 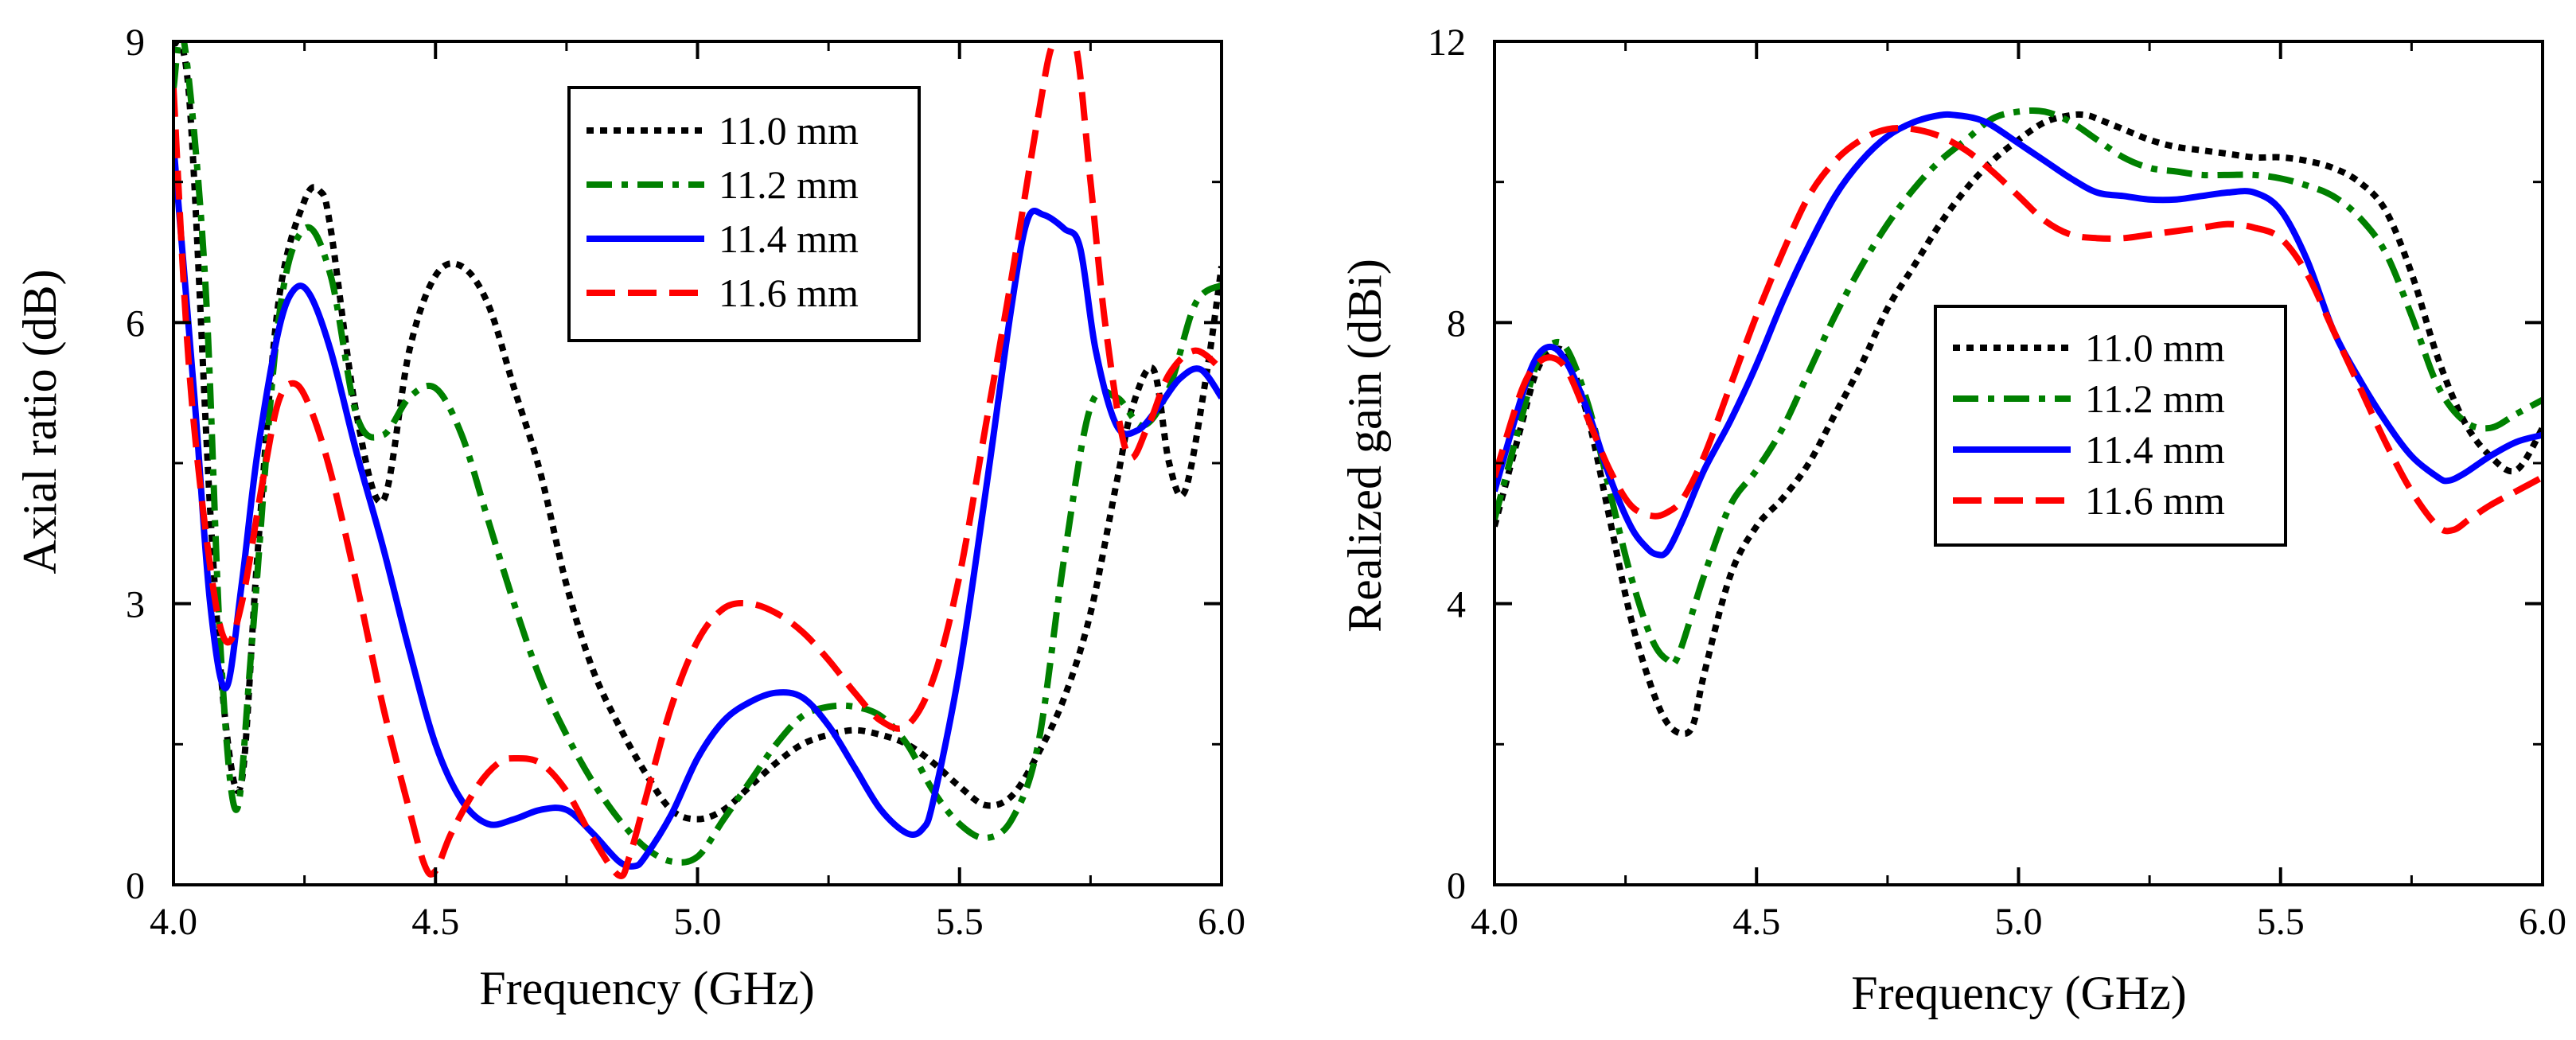 What do you see at coordinates (1456, 323) in the screenshot?
I see `y-tick-label: 8` at bounding box center [1456, 323].